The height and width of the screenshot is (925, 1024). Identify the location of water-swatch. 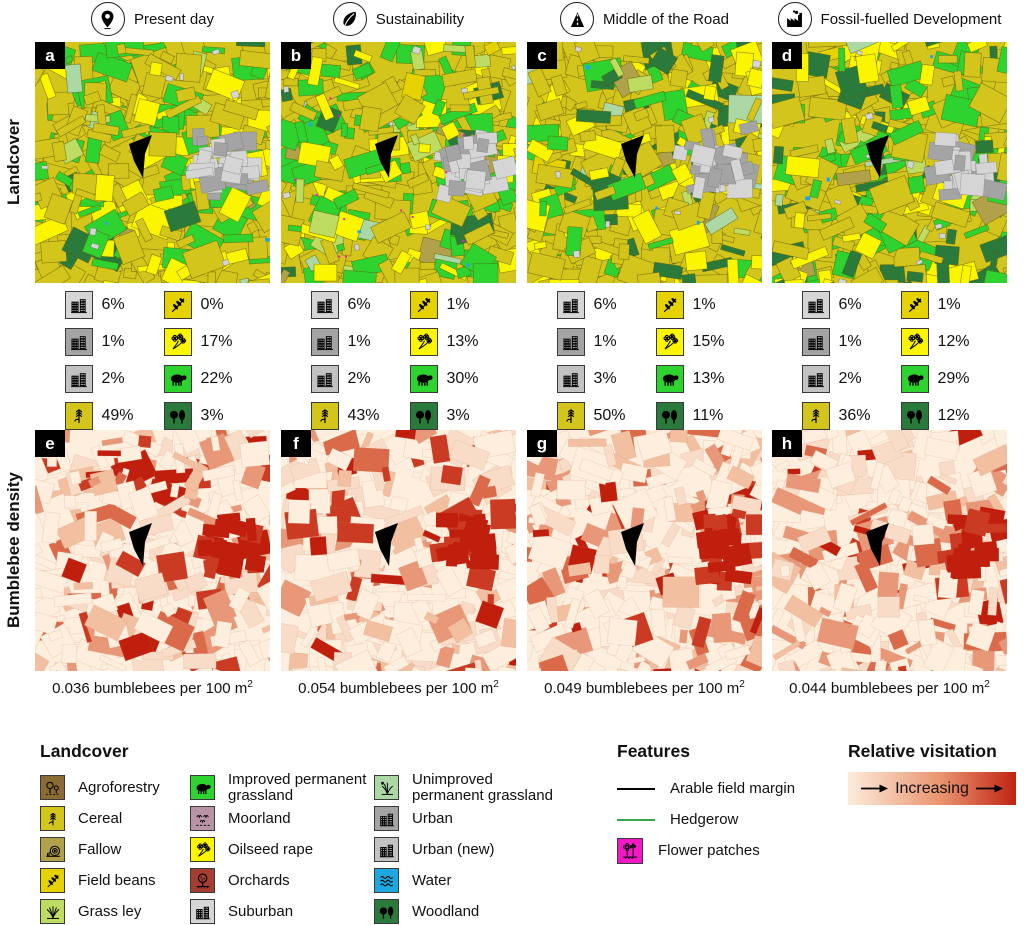
(386, 880).